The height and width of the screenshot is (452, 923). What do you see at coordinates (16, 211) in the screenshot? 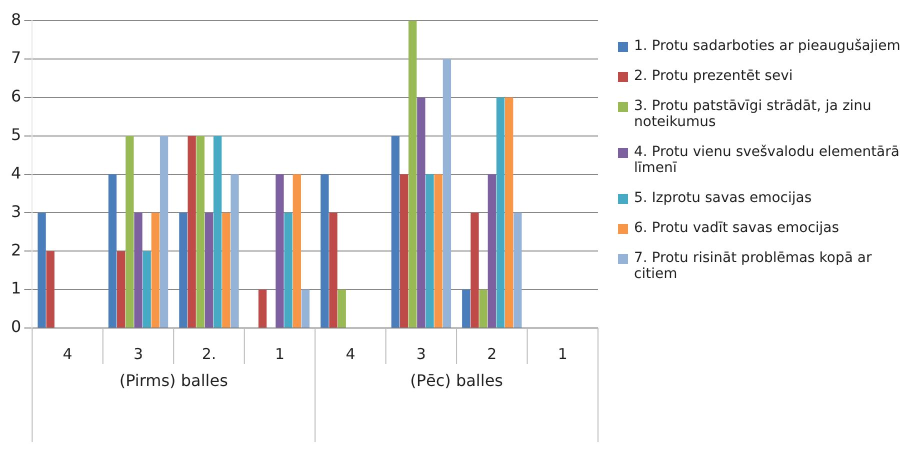
I see `y-tick-label: 3` at bounding box center [16, 211].